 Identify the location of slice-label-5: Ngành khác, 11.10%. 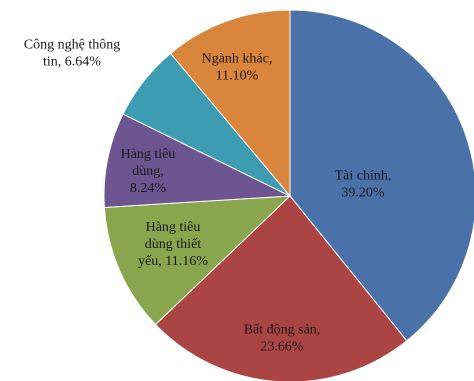
(237, 68).